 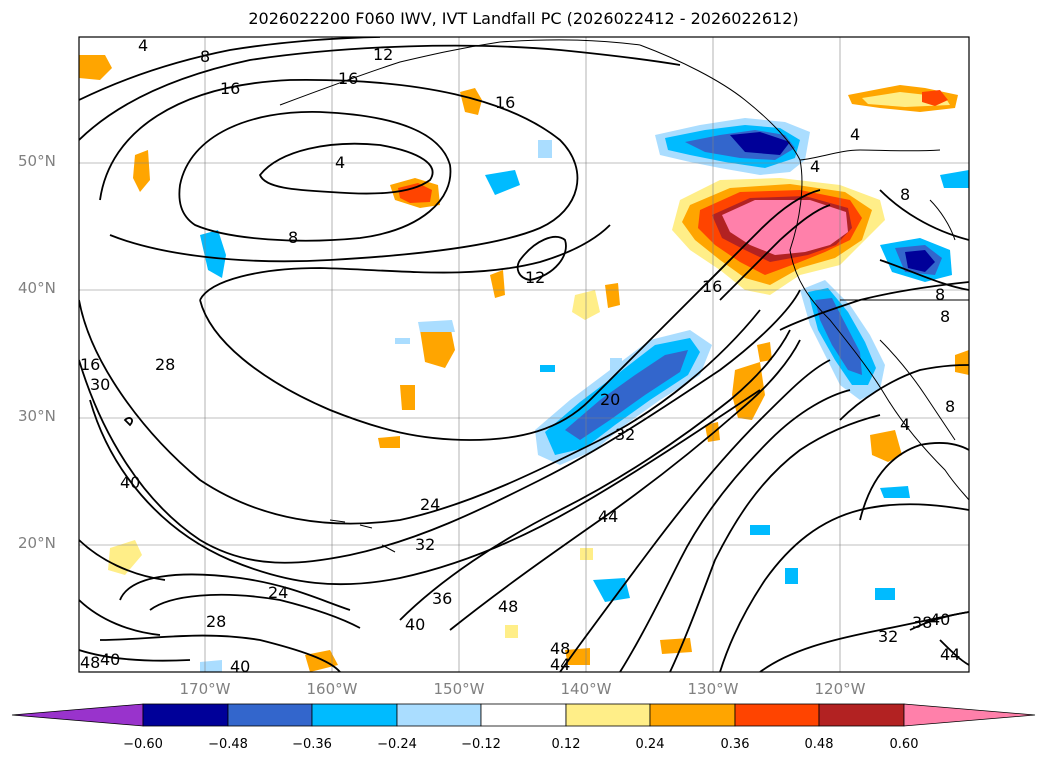 I want to click on colorbar-label: 0.48, so click(x=819, y=744).